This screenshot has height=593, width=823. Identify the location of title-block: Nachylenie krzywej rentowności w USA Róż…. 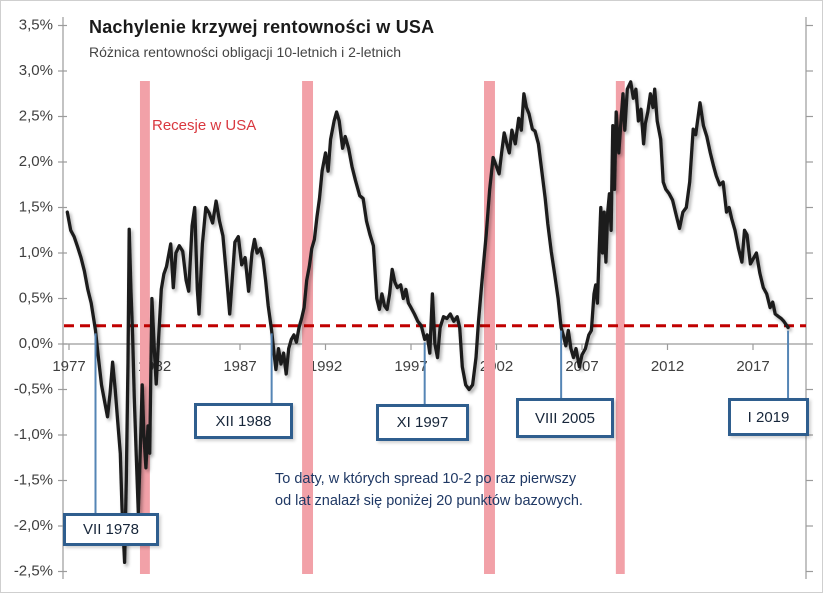
(261, 38).